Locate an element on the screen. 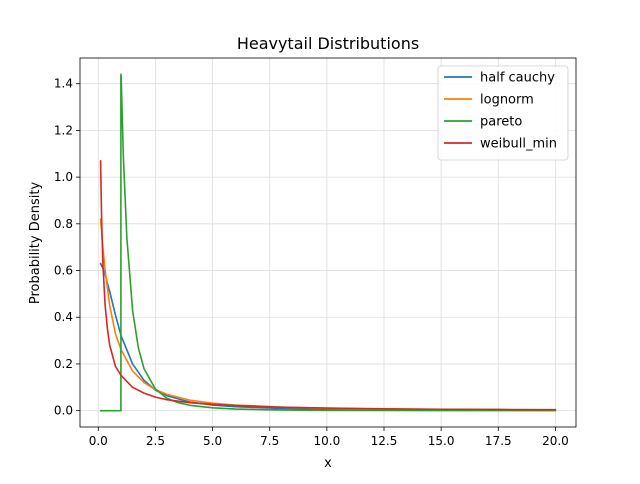 Image resolution: width=640 pixels, height=484 pixels. x-tick-label: 0.0 is located at coordinates (98, 441).